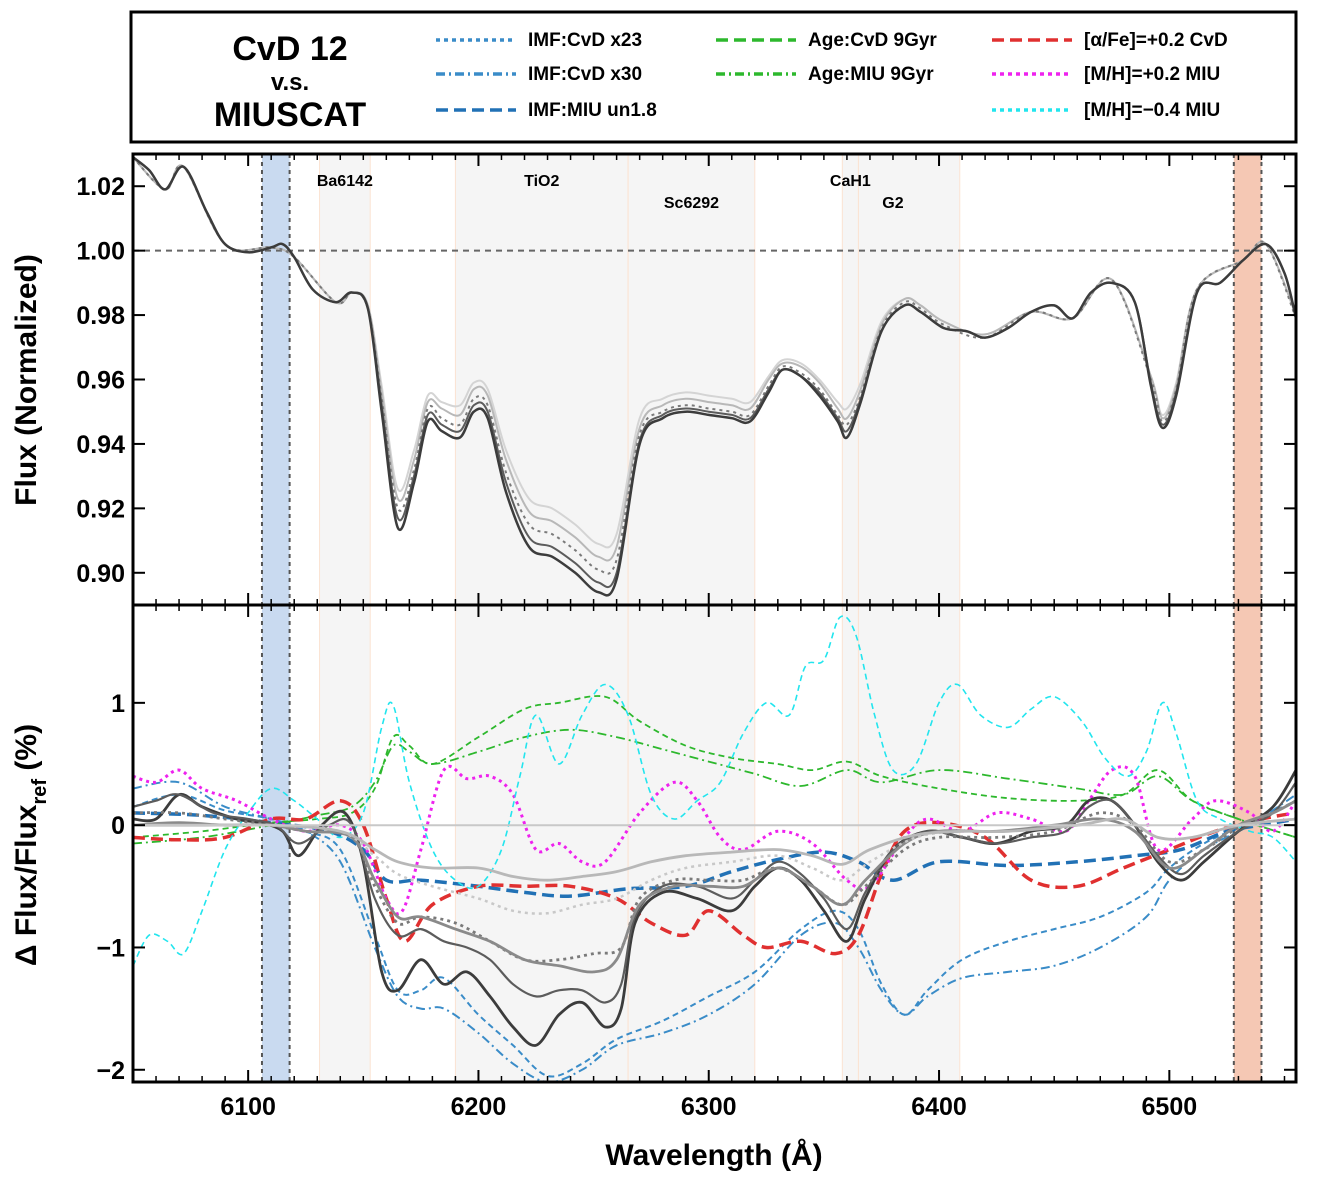 The width and height of the screenshot is (1322, 1190). What do you see at coordinates (100, 187) in the screenshot?
I see `y-tick-label: 1.02` at bounding box center [100, 187].